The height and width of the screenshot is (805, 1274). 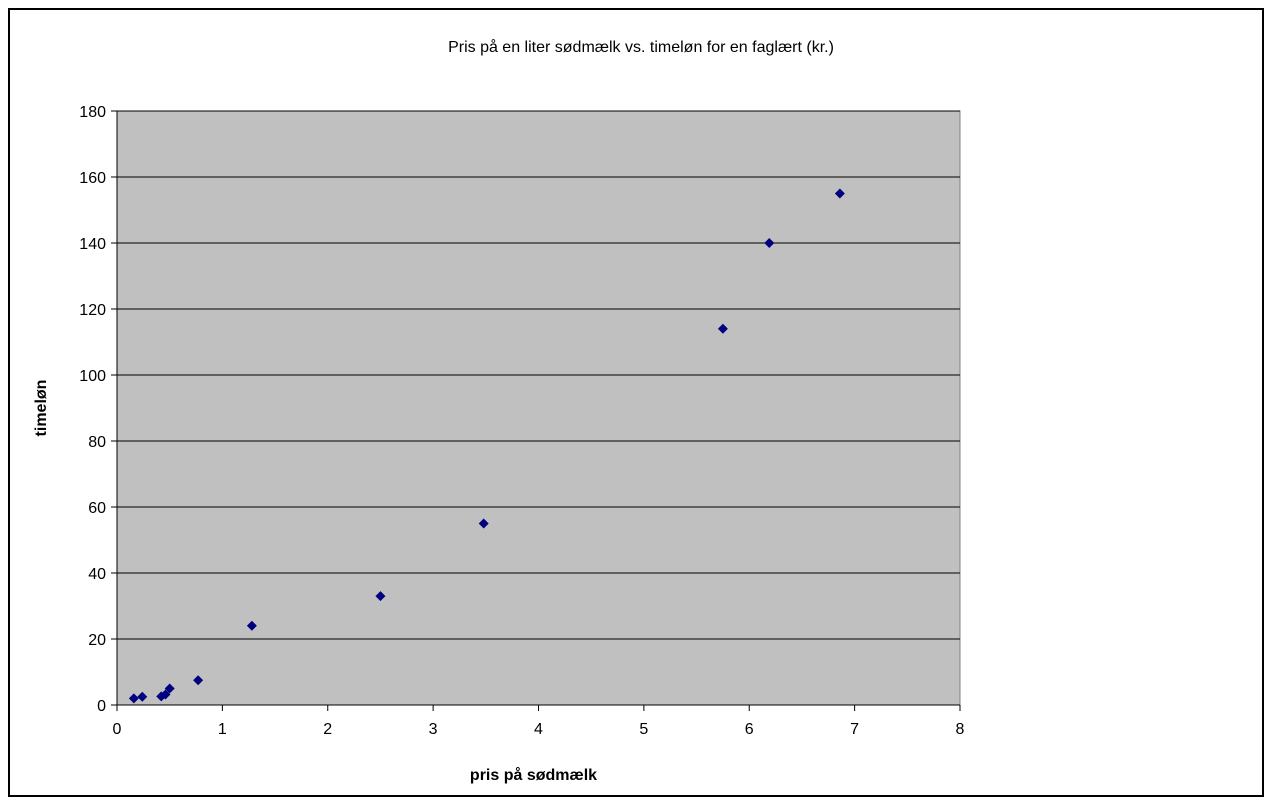 What do you see at coordinates (101, 706) in the screenshot?
I see `y-tick-label-0: 0` at bounding box center [101, 706].